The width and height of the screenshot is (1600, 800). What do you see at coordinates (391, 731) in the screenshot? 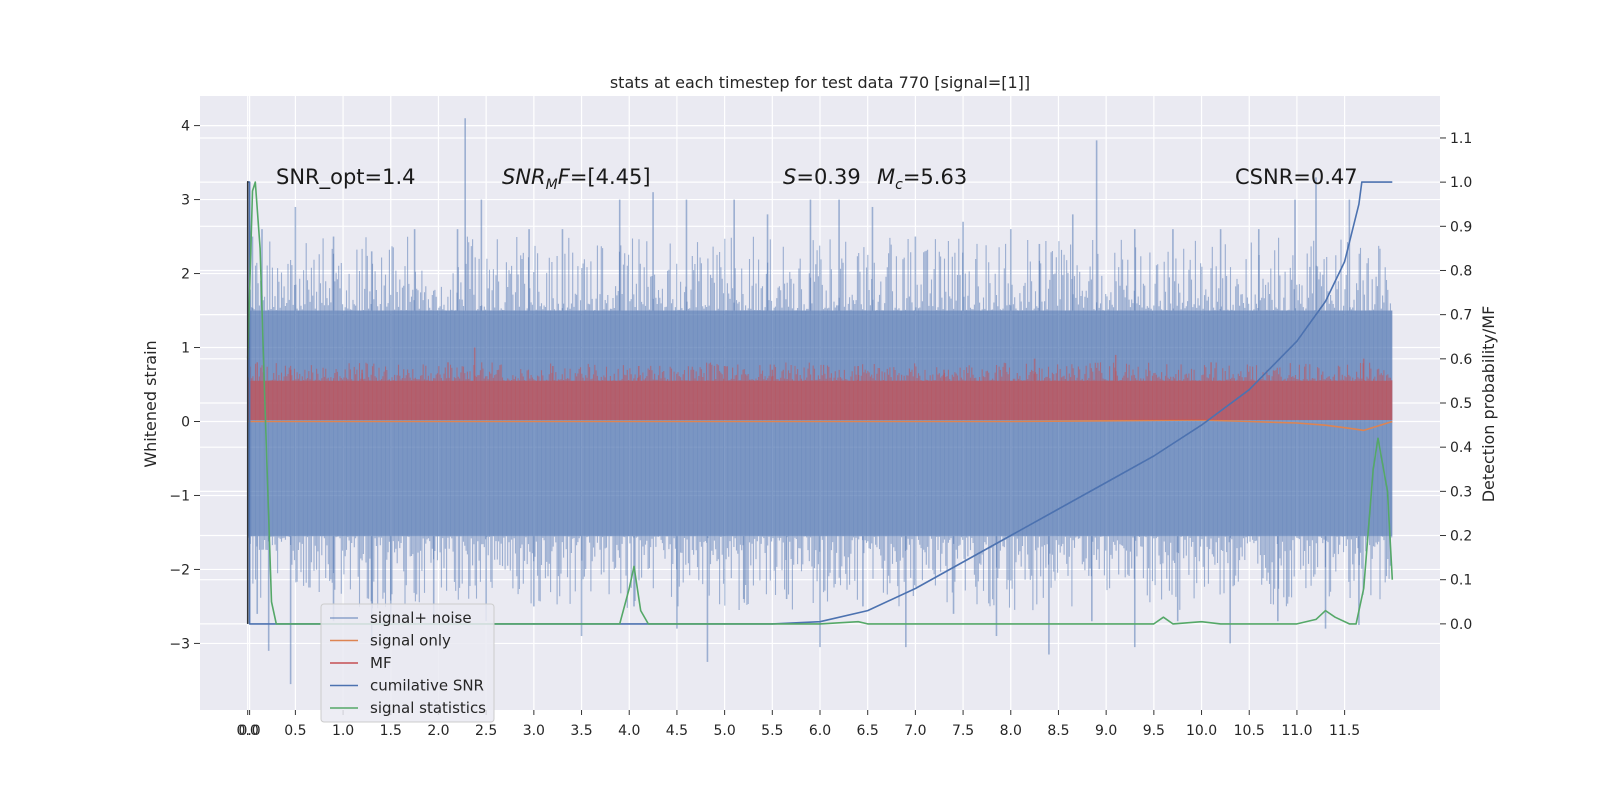
I see `x-tick-label: 1.5` at bounding box center [391, 731].